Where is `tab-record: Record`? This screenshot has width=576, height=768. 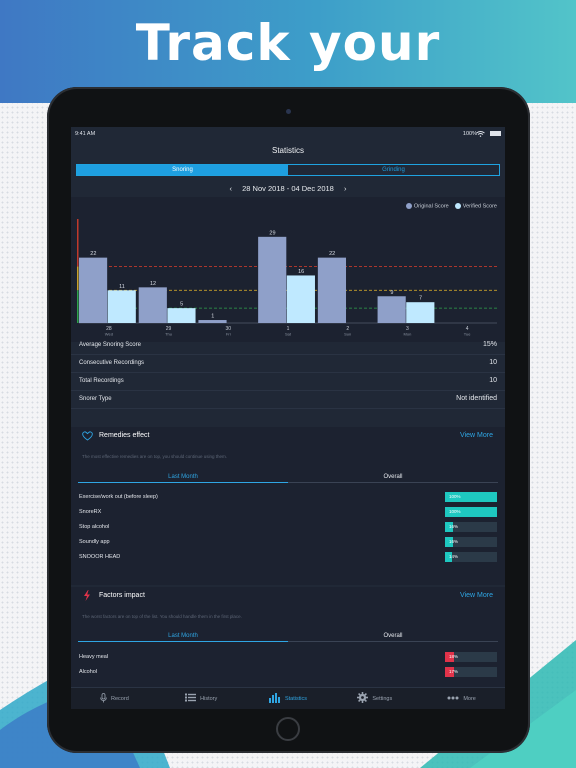
tab-record: Record is located at coordinates (114, 698).